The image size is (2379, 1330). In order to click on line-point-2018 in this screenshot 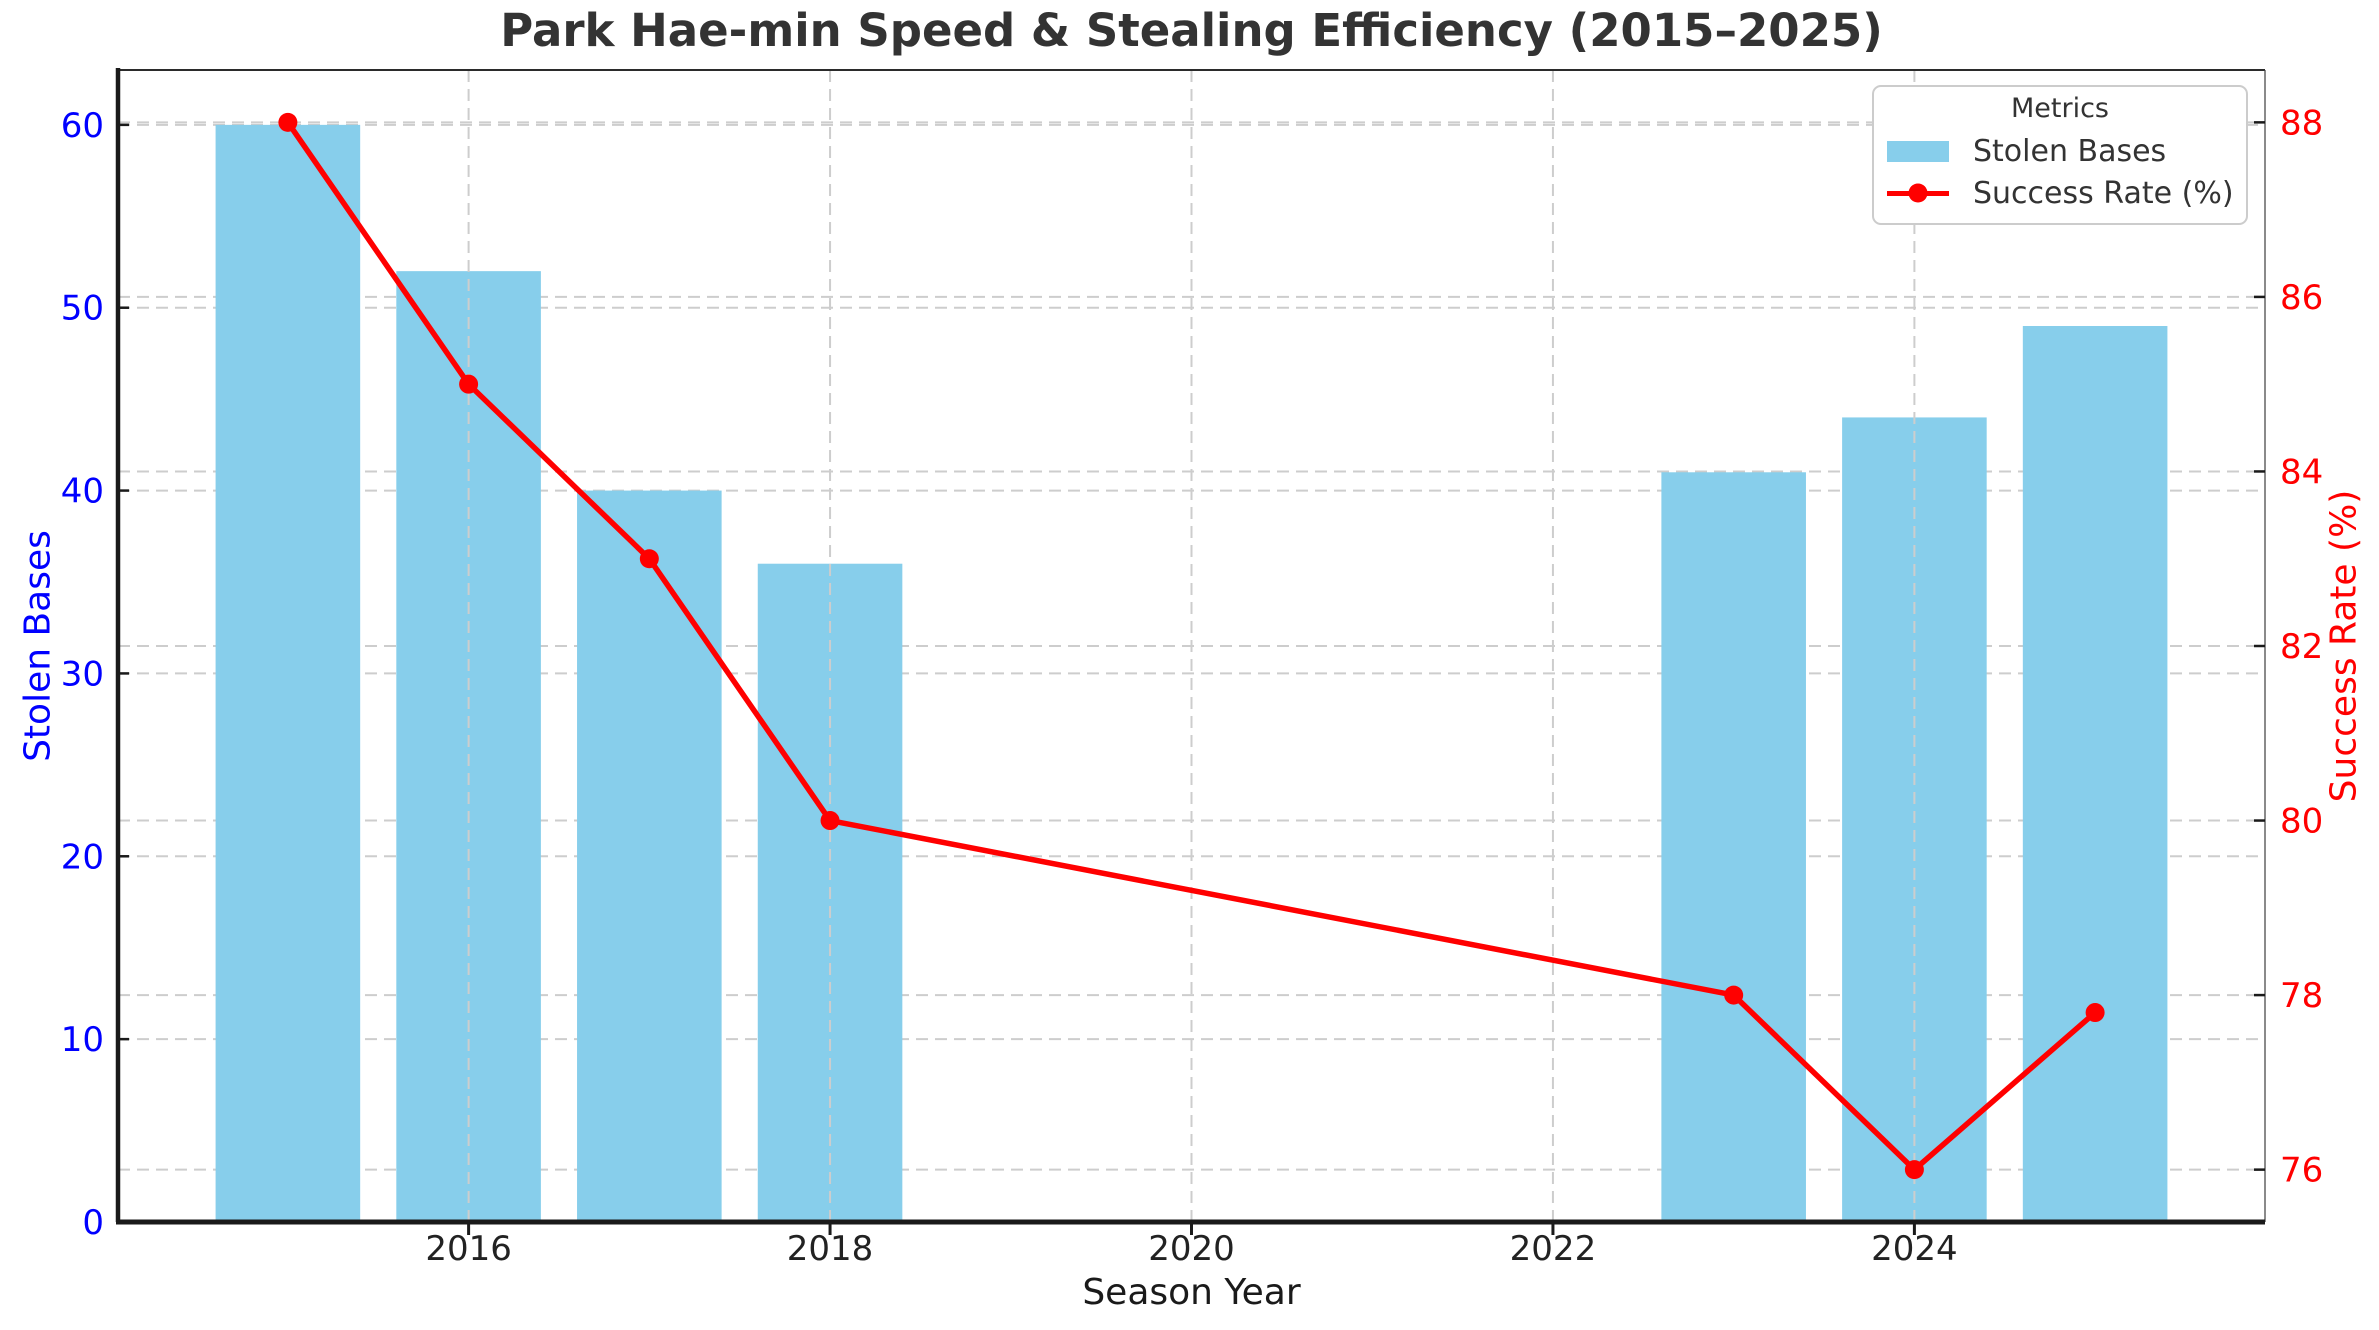, I will do `click(830, 821)`.